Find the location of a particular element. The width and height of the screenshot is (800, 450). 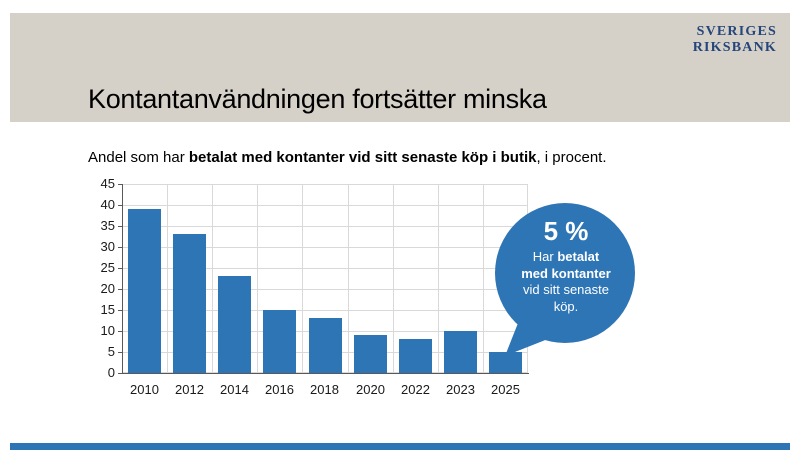

x-axis-line is located at coordinates (325, 373).